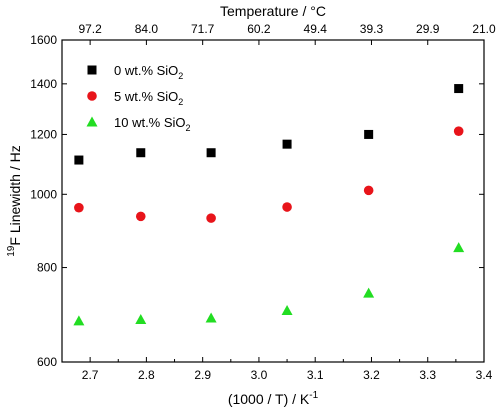 The height and width of the screenshot is (416, 498). I want to click on top-tick-label: 21.0, so click(484, 29).